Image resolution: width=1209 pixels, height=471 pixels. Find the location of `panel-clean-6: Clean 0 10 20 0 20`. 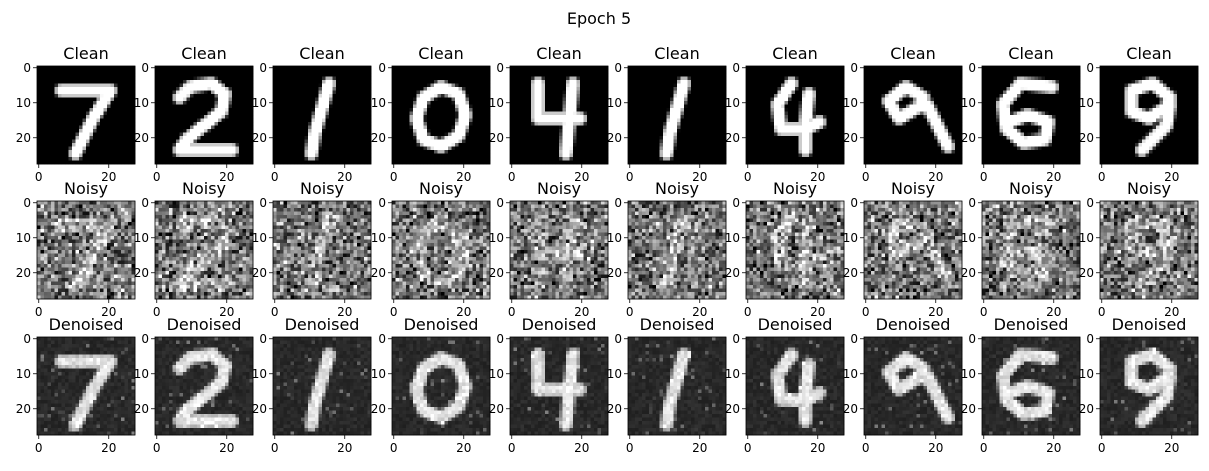

panel-clean-6: Clean 0 10 20 0 20 is located at coordinates (667, 114).